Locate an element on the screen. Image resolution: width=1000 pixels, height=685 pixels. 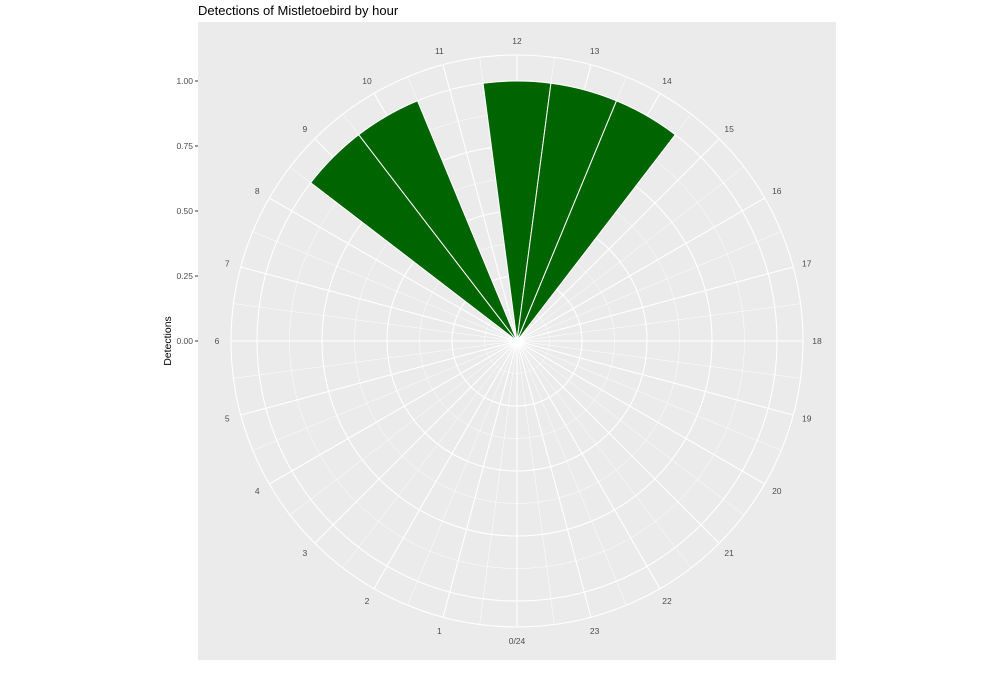
y-tick-label: 0.00 is located at coordinates (184, 341).